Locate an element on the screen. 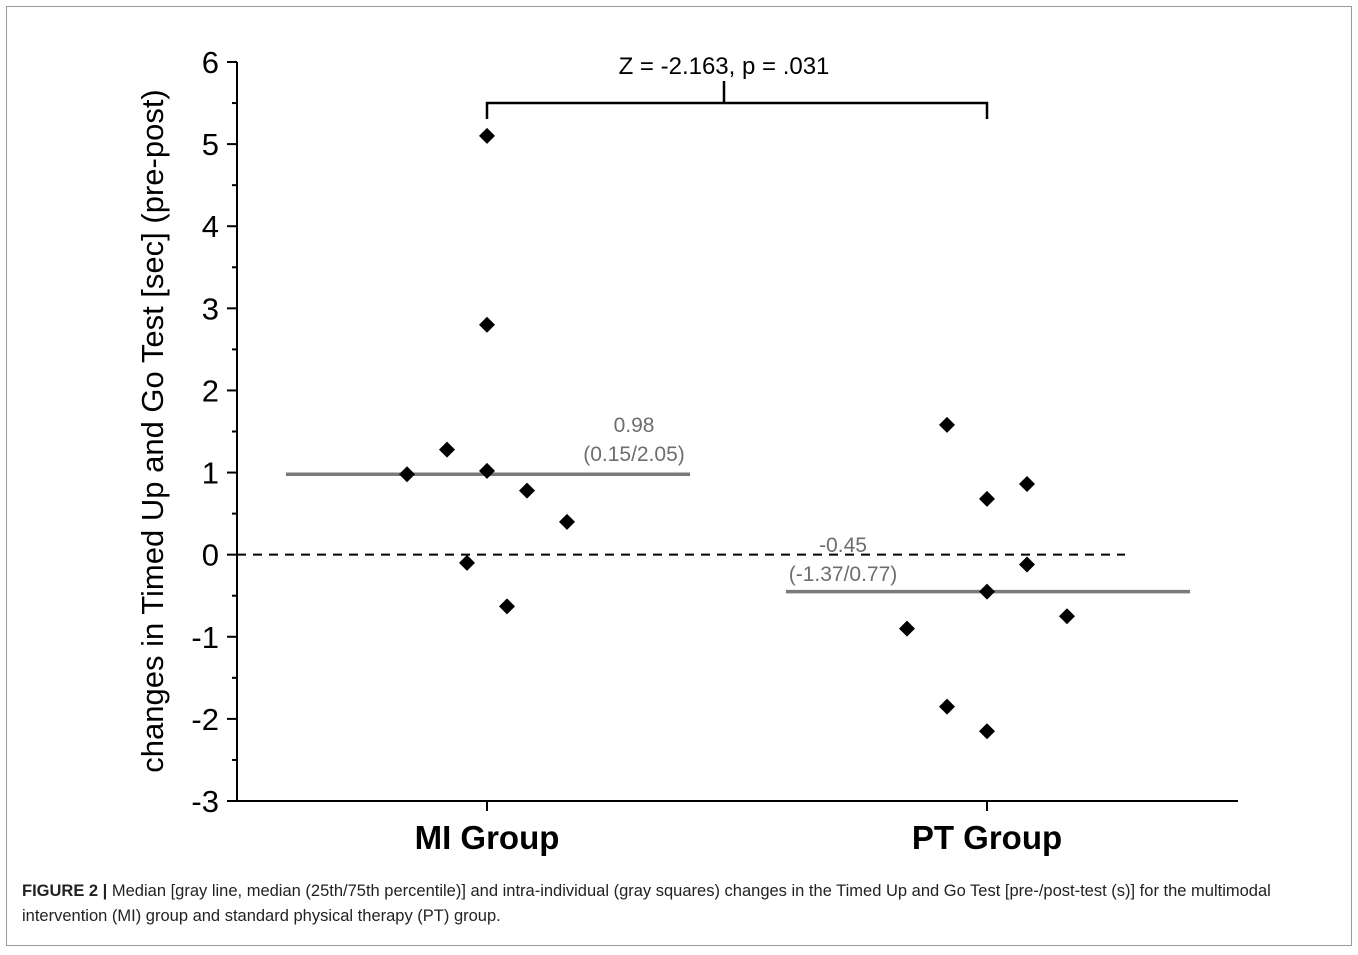  y-tick-label: -1 is located at coordinates (205, 637).